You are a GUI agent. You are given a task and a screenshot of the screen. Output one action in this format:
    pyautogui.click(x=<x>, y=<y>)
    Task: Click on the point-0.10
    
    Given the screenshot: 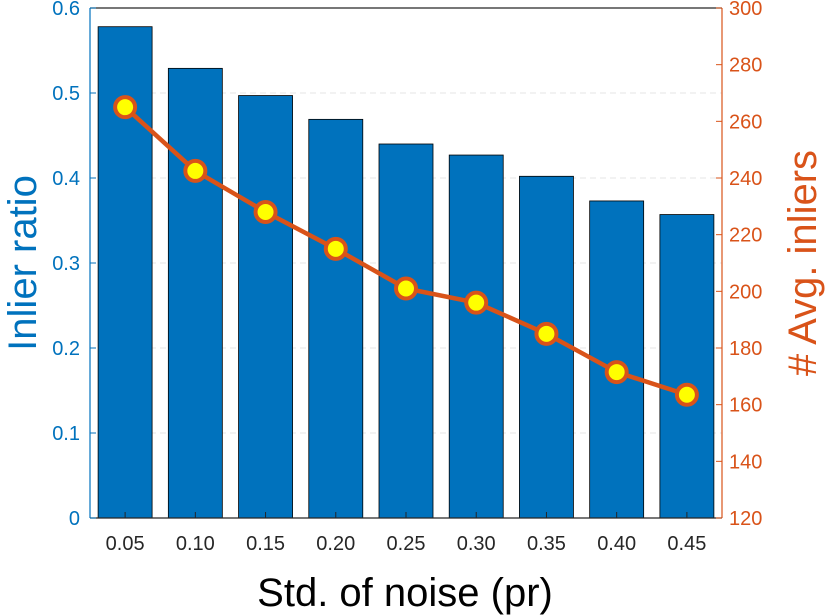 What is the action you would take?
    pyautogui.click(x=195, y=170)
    